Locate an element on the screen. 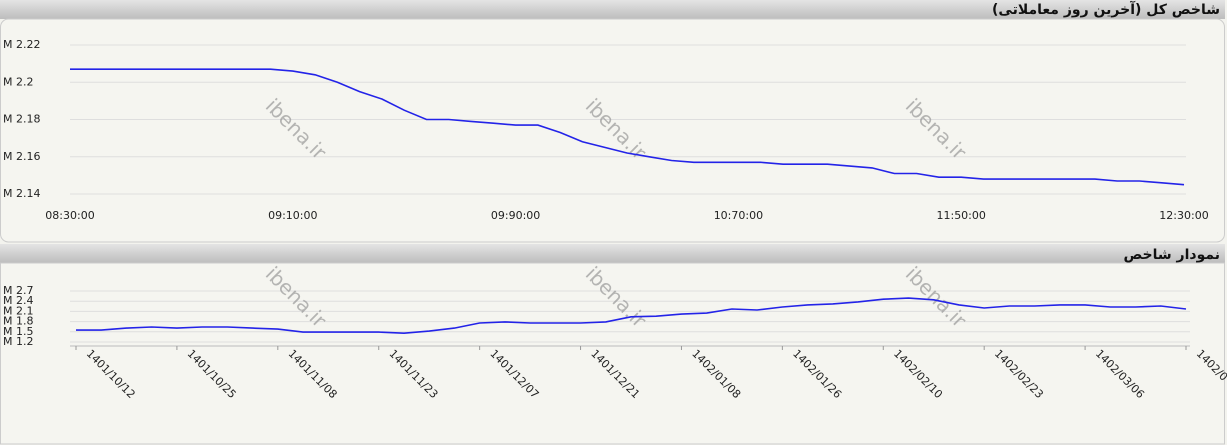 Image resolution: width=1227 pixels, height=445 pixels. x-tick-label: 09:10:00 is located at coordinates (292, 215).